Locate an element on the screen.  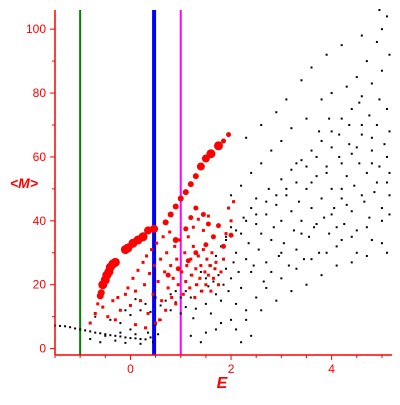
y-axis-label: <M> is located at coordinates (24, 183).